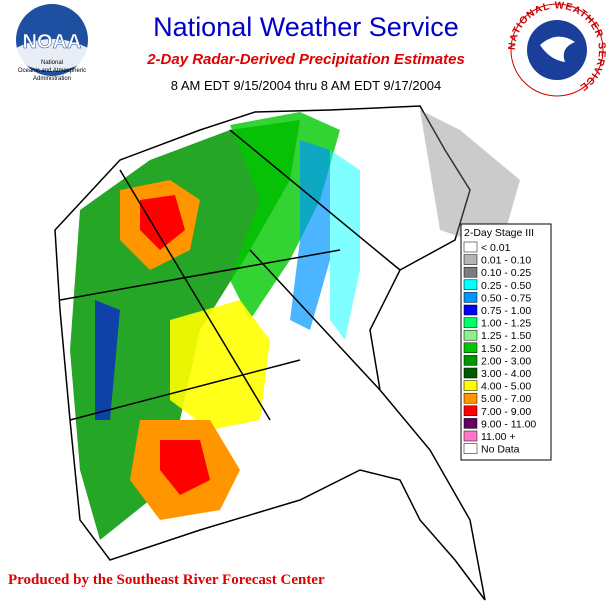  I want to click on legend-label: 7.00 - 9.00, so click(506, 412).